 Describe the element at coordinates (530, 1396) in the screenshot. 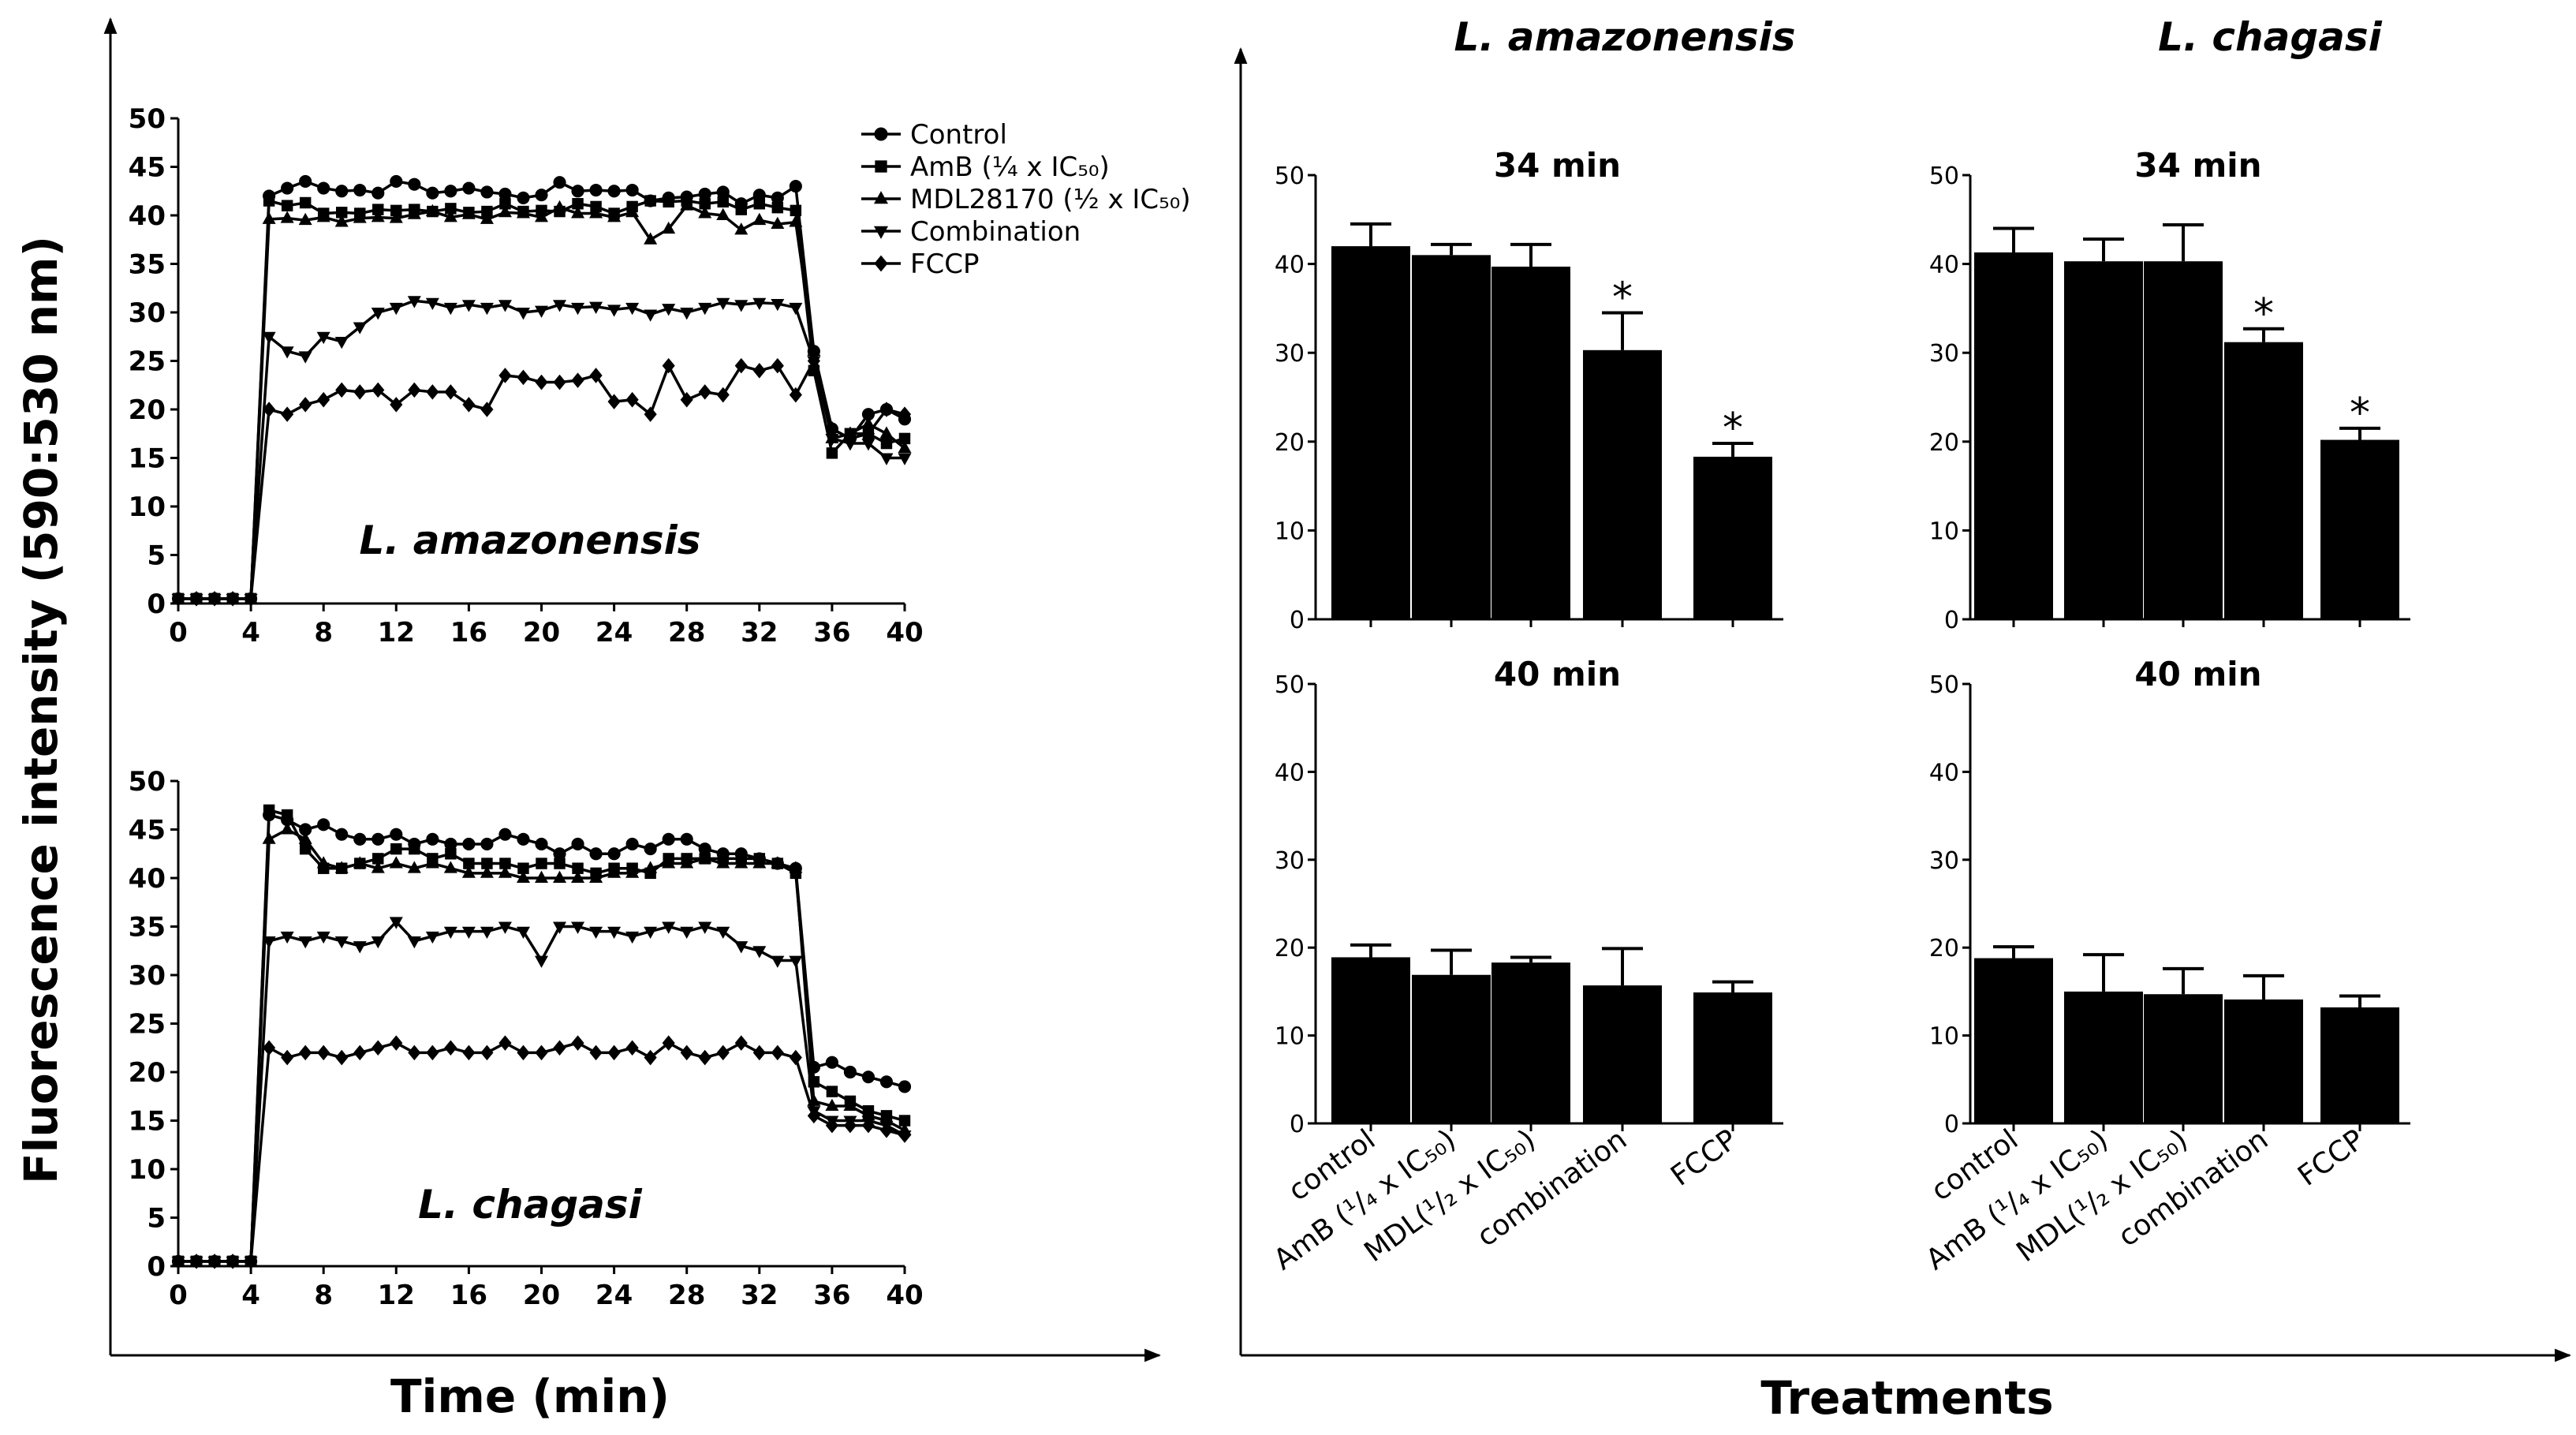

I see `x-axis-label-time: Time (min)` at that location.